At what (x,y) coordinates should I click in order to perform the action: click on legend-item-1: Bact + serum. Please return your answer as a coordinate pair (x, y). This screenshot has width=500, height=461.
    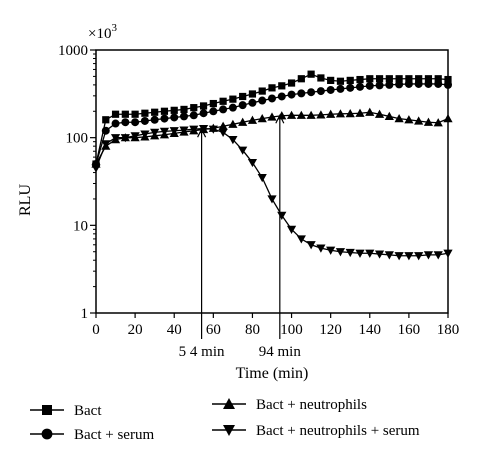
    Looking at the image, I should click on (92, 435).